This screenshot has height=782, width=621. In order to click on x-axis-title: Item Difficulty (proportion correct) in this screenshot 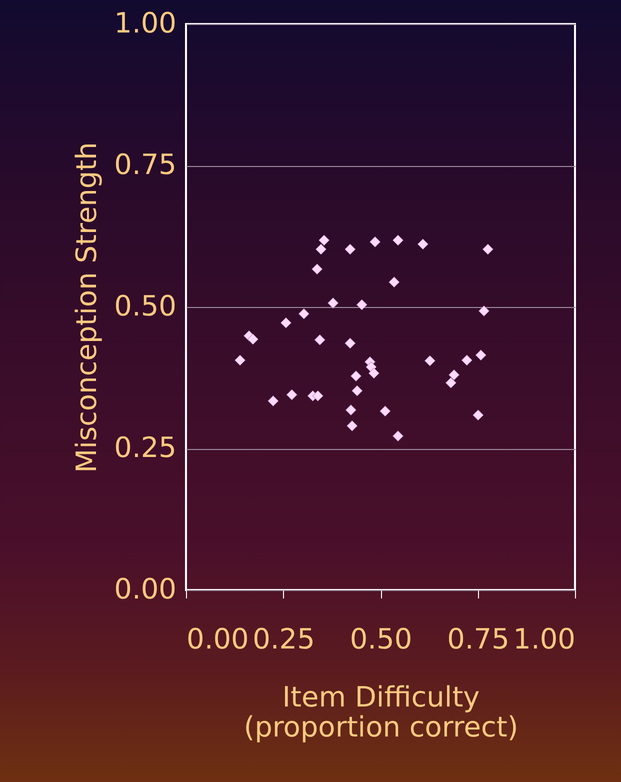, I will do `click(381, 712)`.